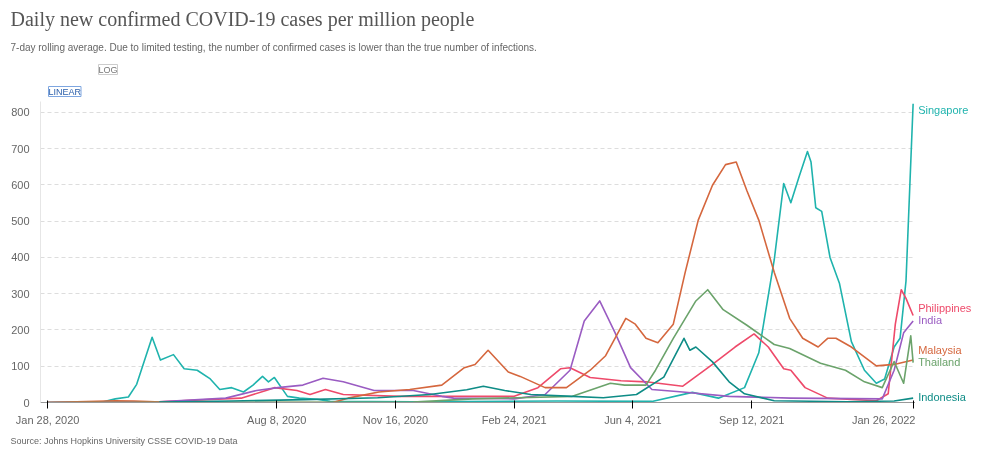 Image resolution: width=1003 pixels, height=450 pixels. What do you see at coordinates (940, 349) in the screenshot?
I see `series-label: Malaysia` at bounding box center [940, 349].